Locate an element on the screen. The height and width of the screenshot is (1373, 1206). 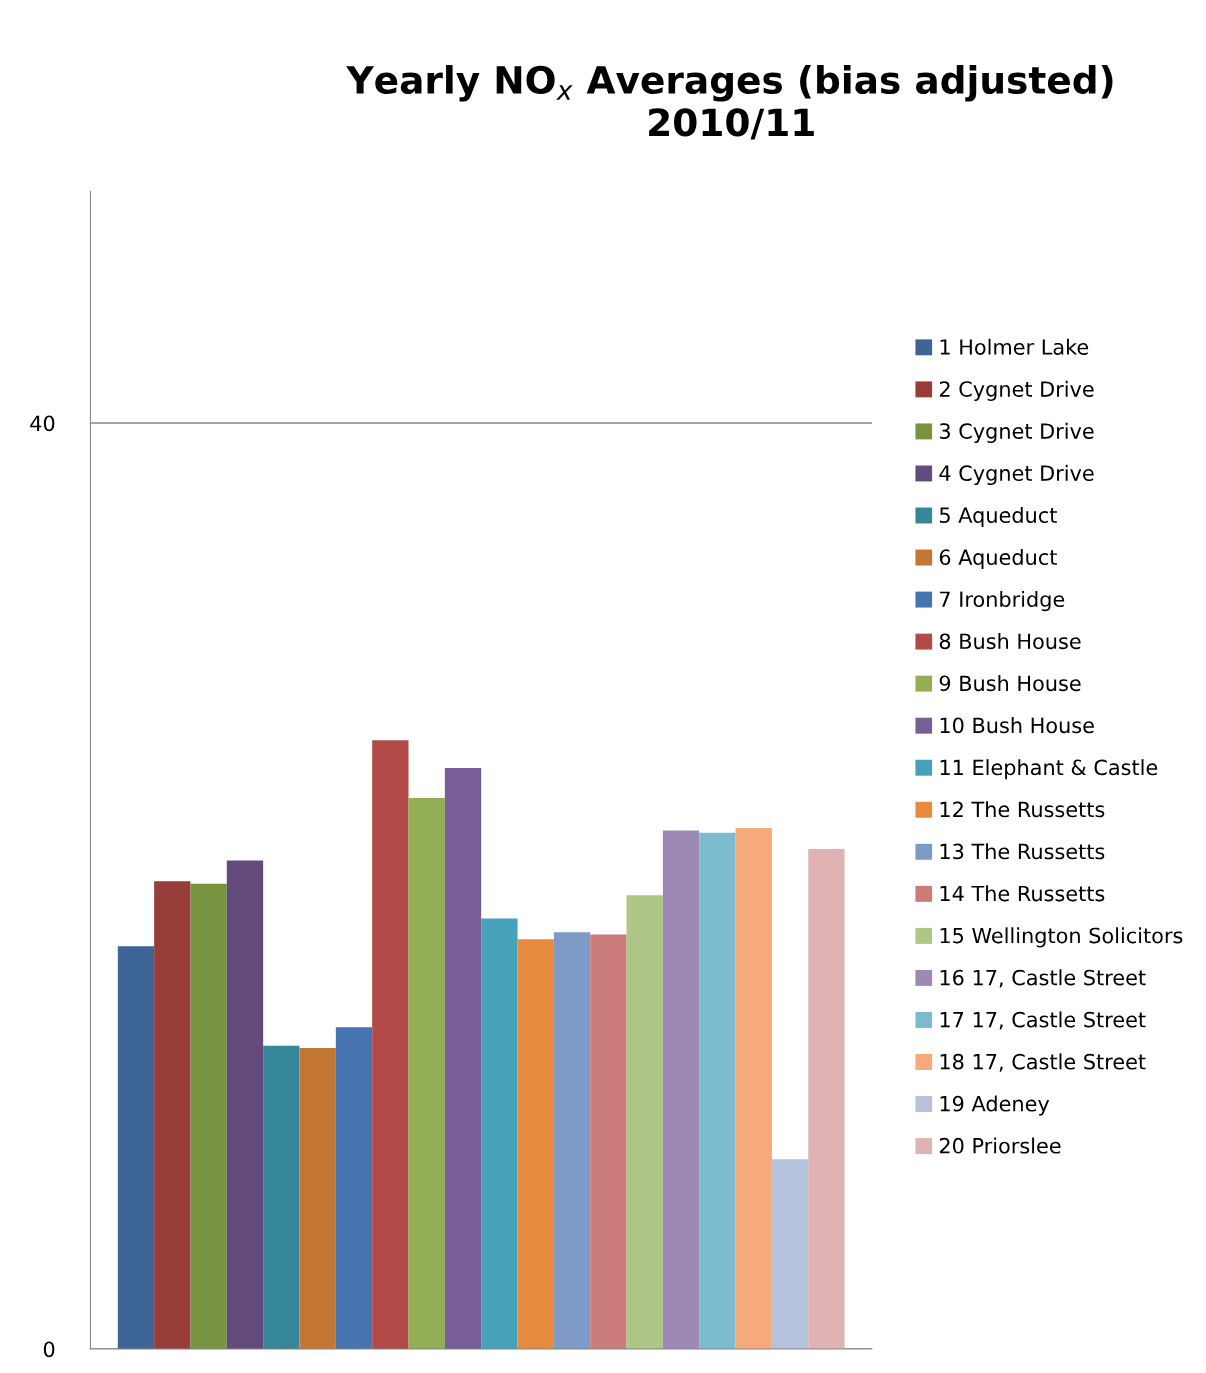
legend-label: 15 Wellington Solicitors is located at coordinates (1061, 937).